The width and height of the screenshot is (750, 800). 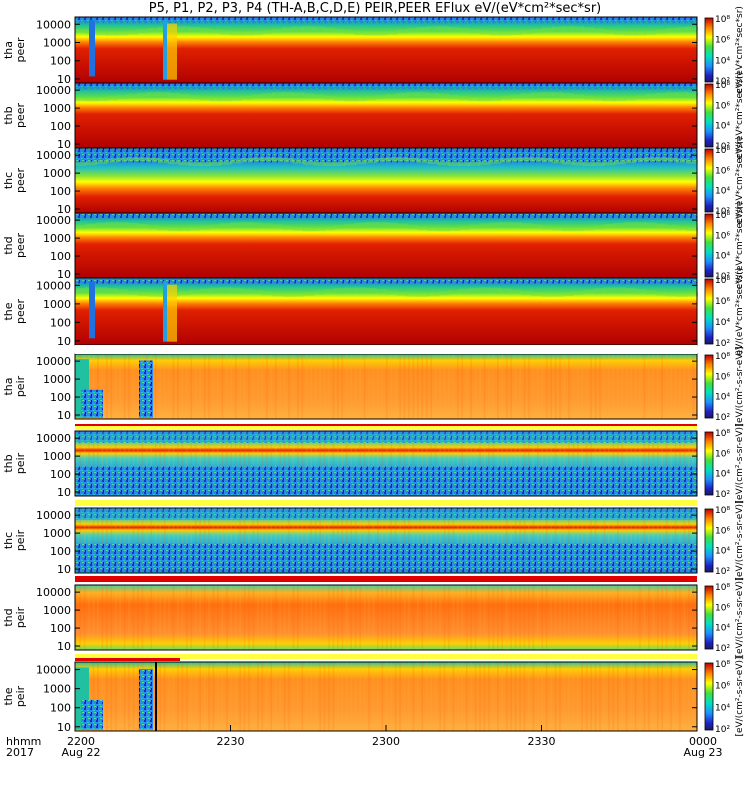 I want to click on panel-thd-peir: 10 100 1000 10000 thd peir, so click(x=350, y=618).